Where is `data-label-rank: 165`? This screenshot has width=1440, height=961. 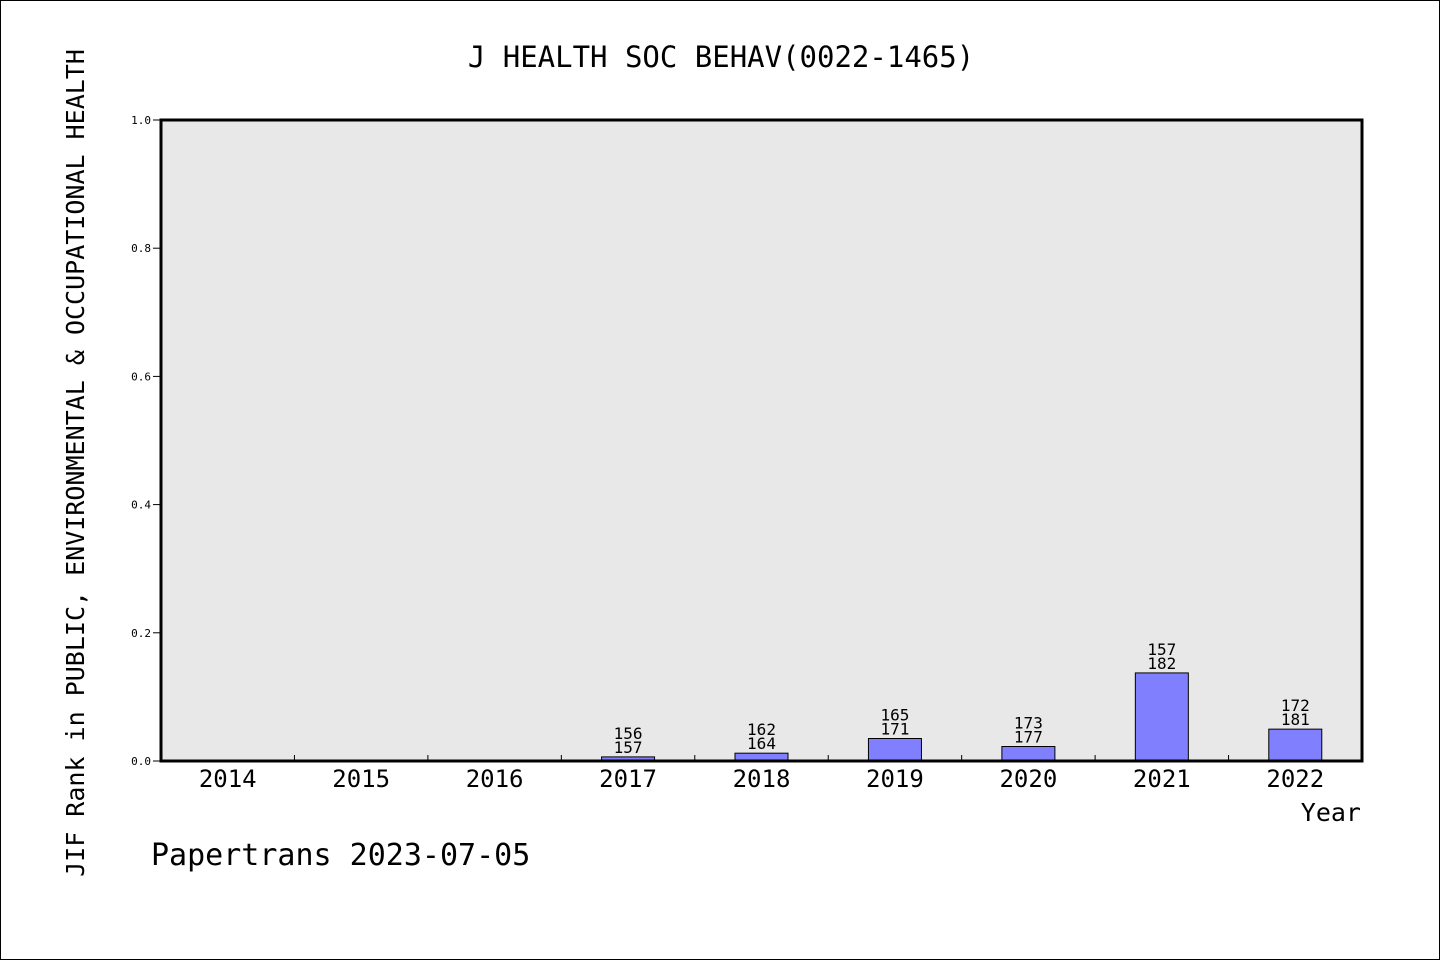
data-label-rank: 165 is located at coordinates (894, 715).